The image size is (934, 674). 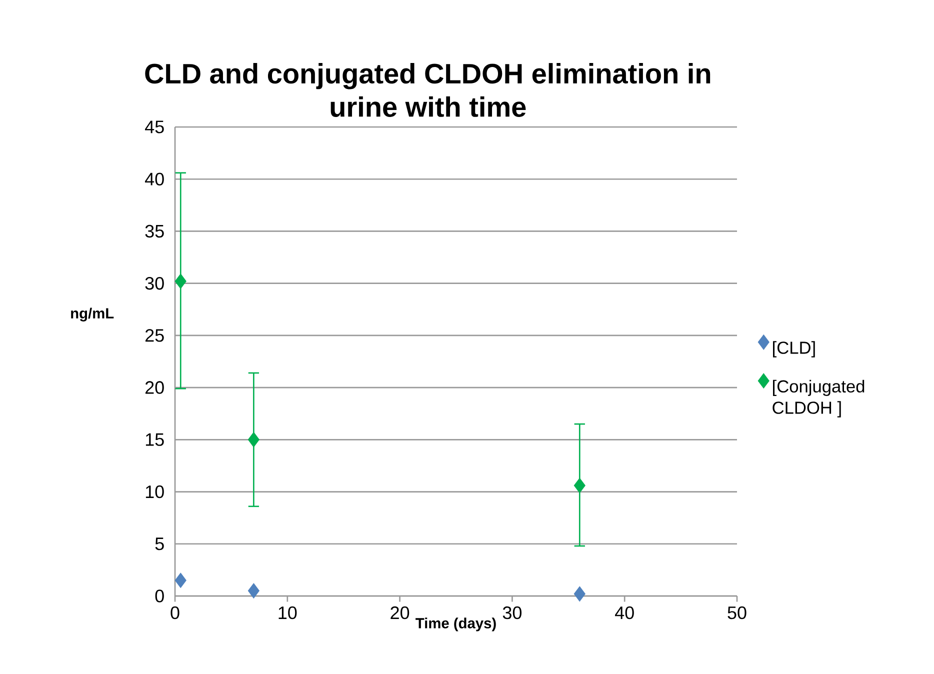 I want to click on x-tick-label: 10, so click(x=287, y=613).